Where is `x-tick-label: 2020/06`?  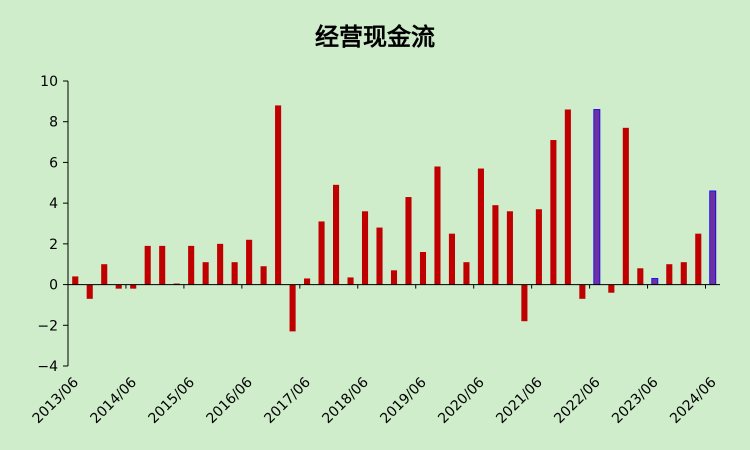 x-tick-label: 2020/06 is located at coordinates (461, 400).